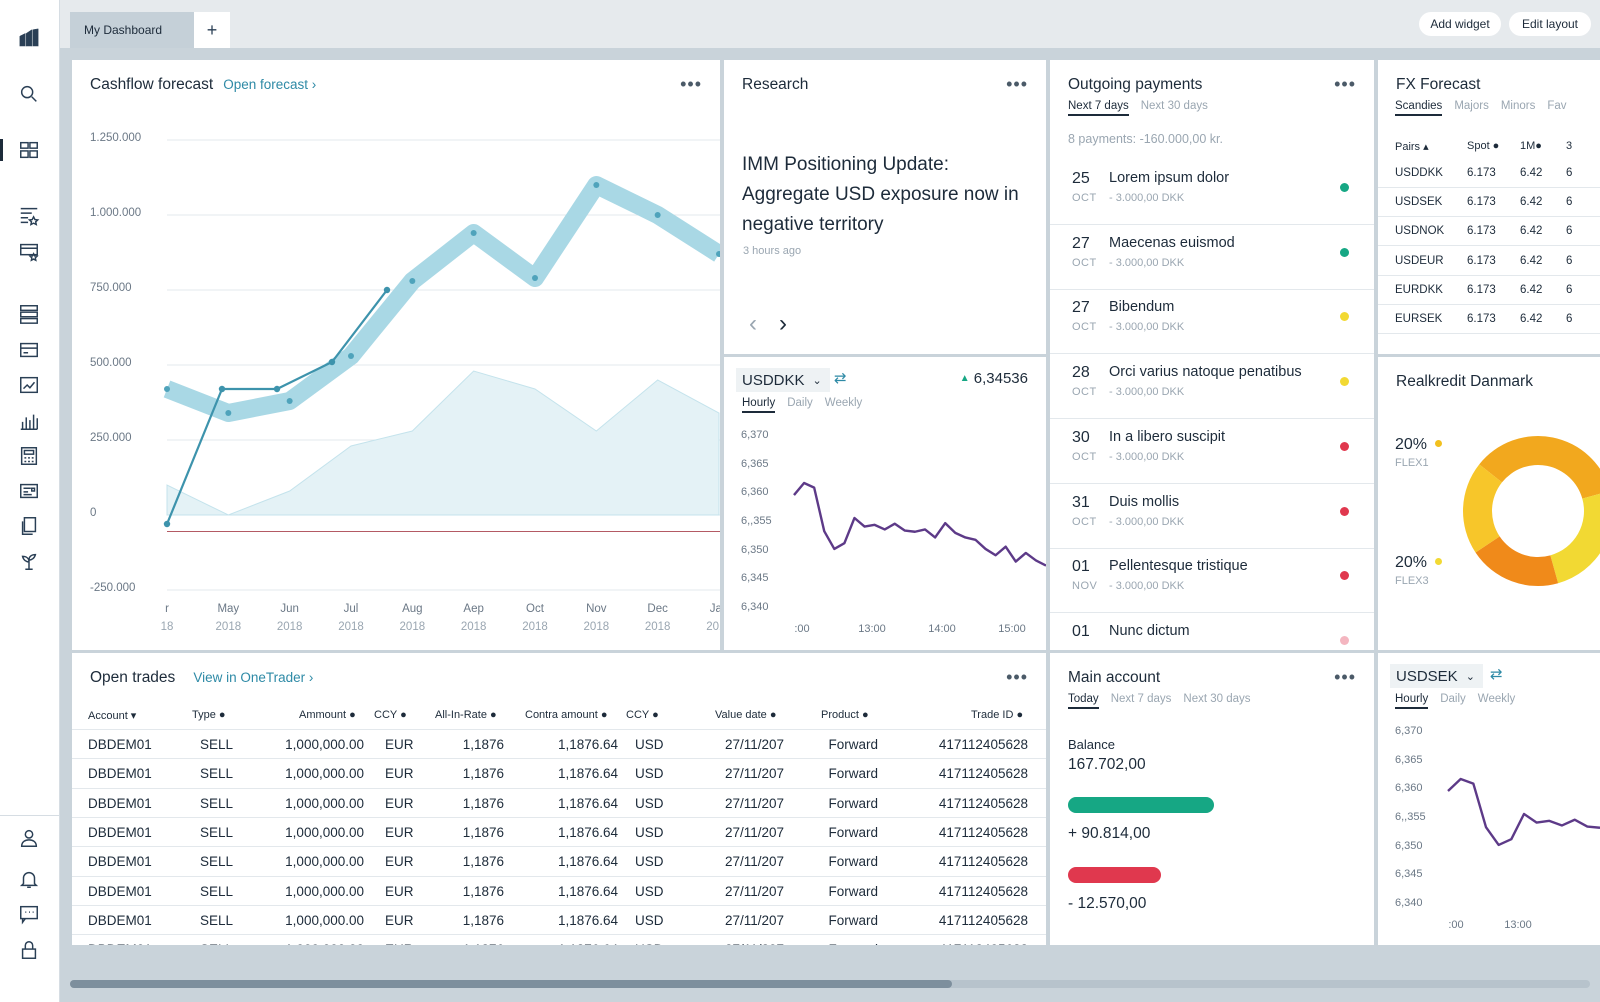 This screenshot has width=1600, height=1002. What do you see at coordinates (1212, 257) in the screenshot?
I see `payment-row: 27 OCT Maecenas euismod - 3.000,00 DKK` at bounding box center [1212, 257].